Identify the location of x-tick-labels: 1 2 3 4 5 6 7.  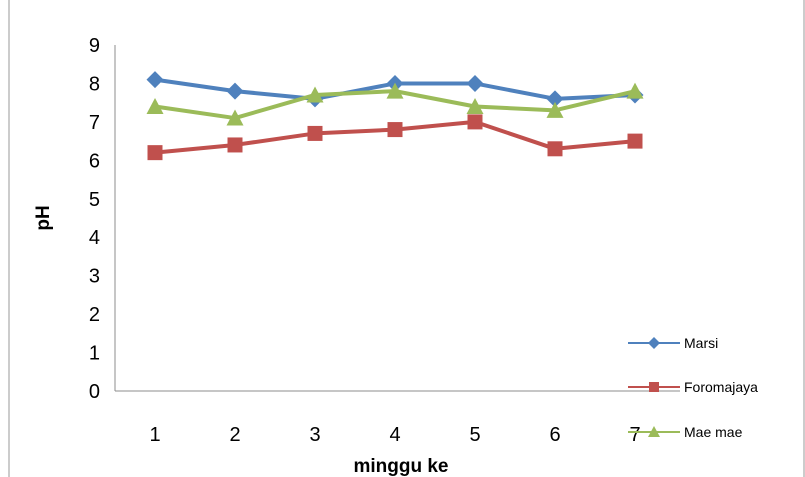
(394, 435).